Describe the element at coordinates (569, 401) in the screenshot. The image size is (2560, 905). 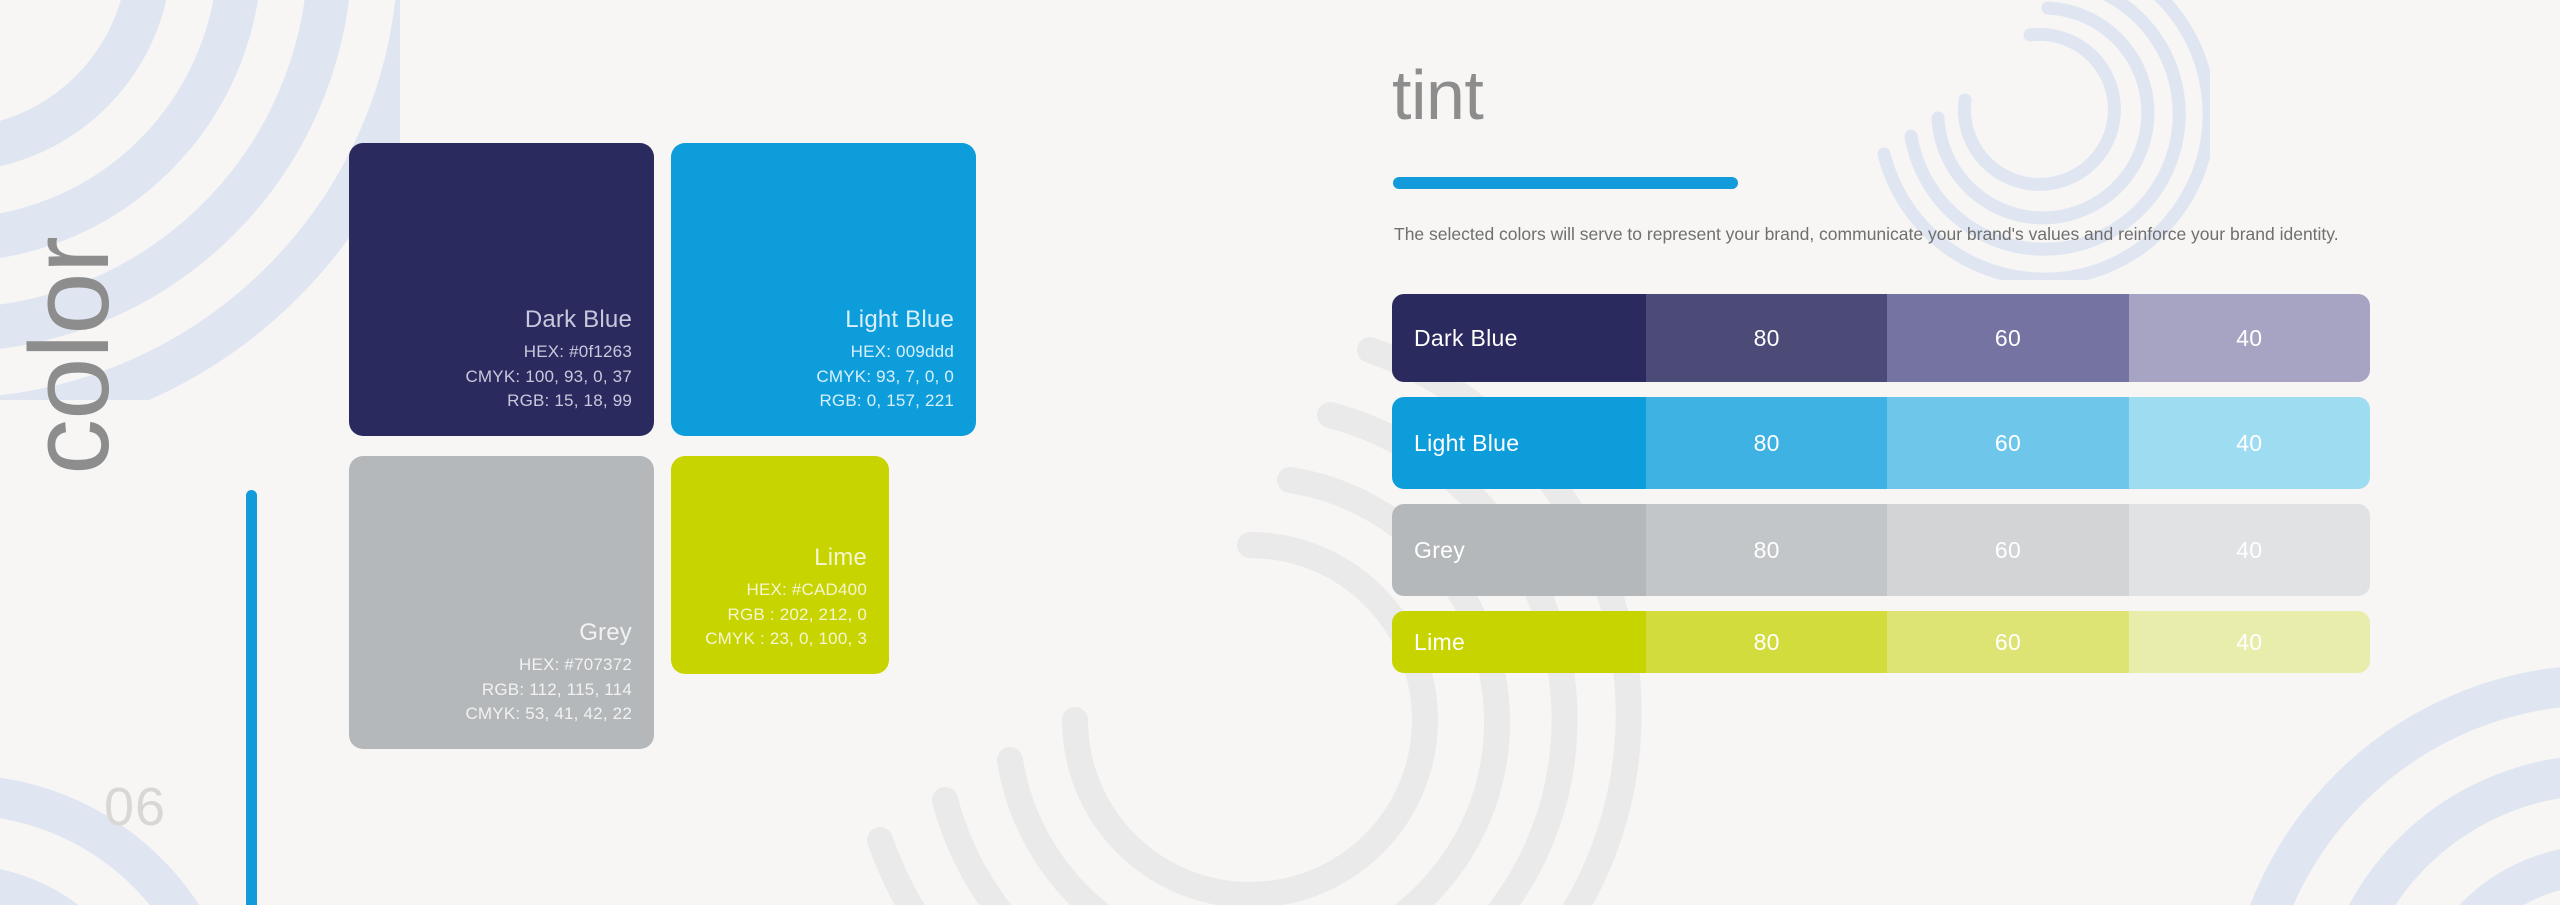
I see `swatch-rgb: RGB: 15, 18, 99` at that location.